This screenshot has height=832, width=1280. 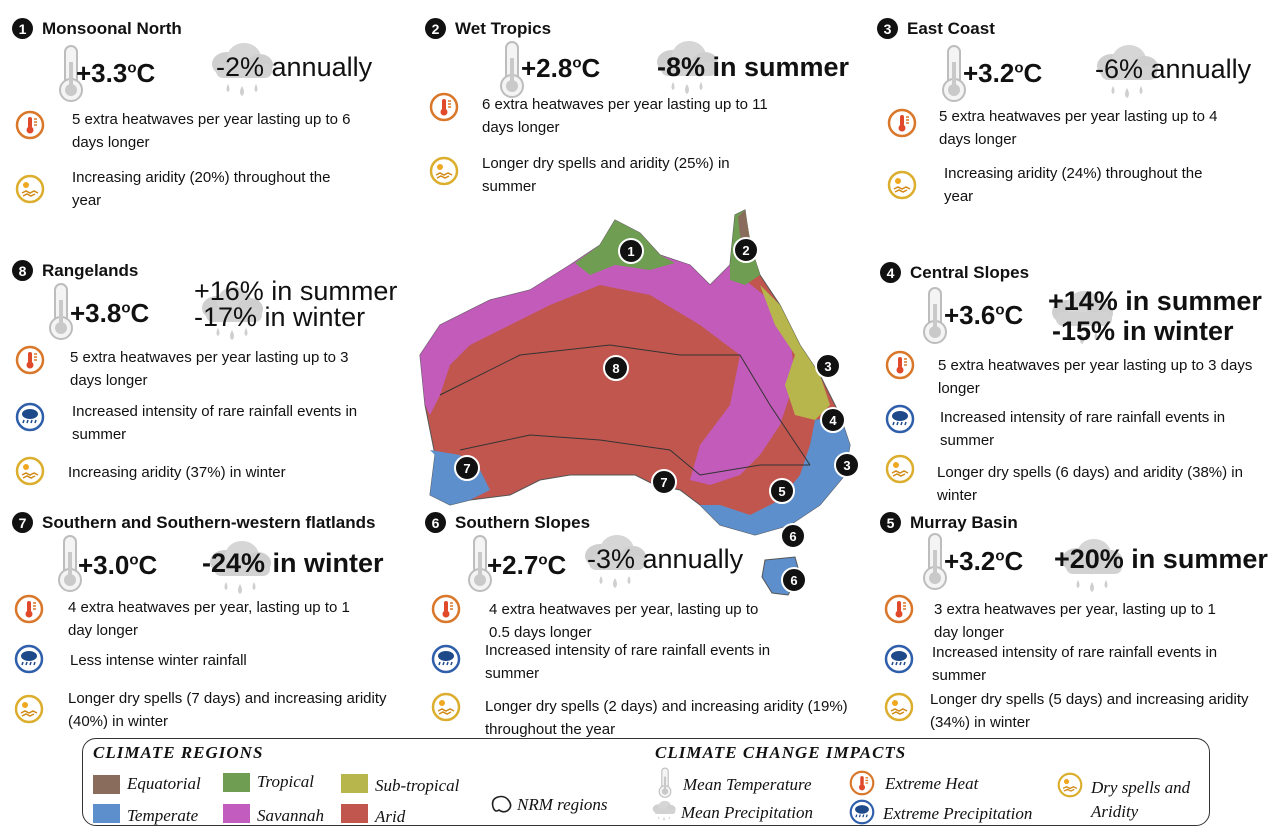 I want to click on precipitation-change: -6% annually, so click(x=1173, y=69).